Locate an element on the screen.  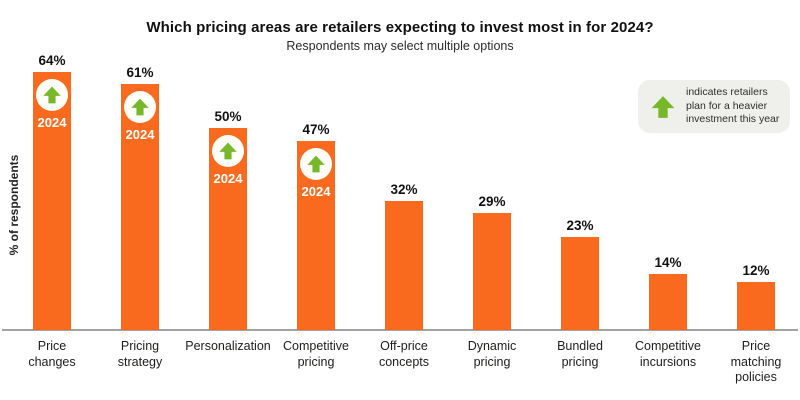
bar-column: 64% 2024 Price changes is located at coordinates (52, 211).